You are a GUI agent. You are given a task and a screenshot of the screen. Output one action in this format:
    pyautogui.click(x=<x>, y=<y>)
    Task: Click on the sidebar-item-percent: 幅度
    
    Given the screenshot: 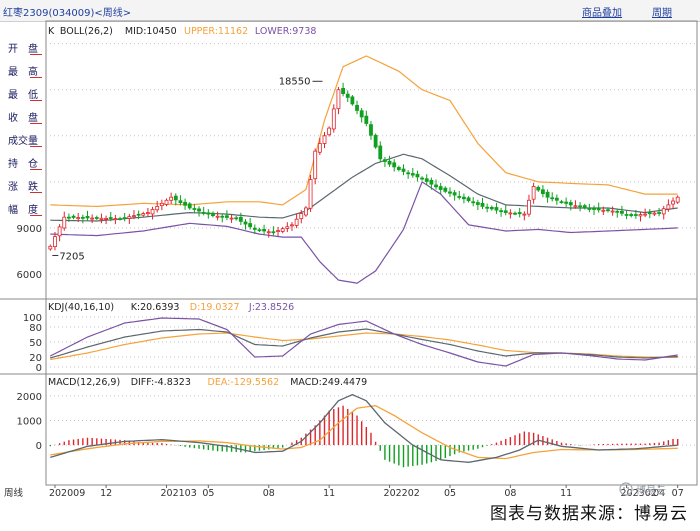 What is the action you would take?
    pyautogui.click(x=28, y=210)
    